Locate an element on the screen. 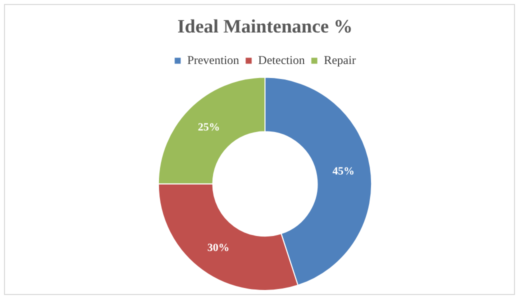 The width and height of the screenshot is (530, 301). data-label: 25% is located at coordinates (209, 128).